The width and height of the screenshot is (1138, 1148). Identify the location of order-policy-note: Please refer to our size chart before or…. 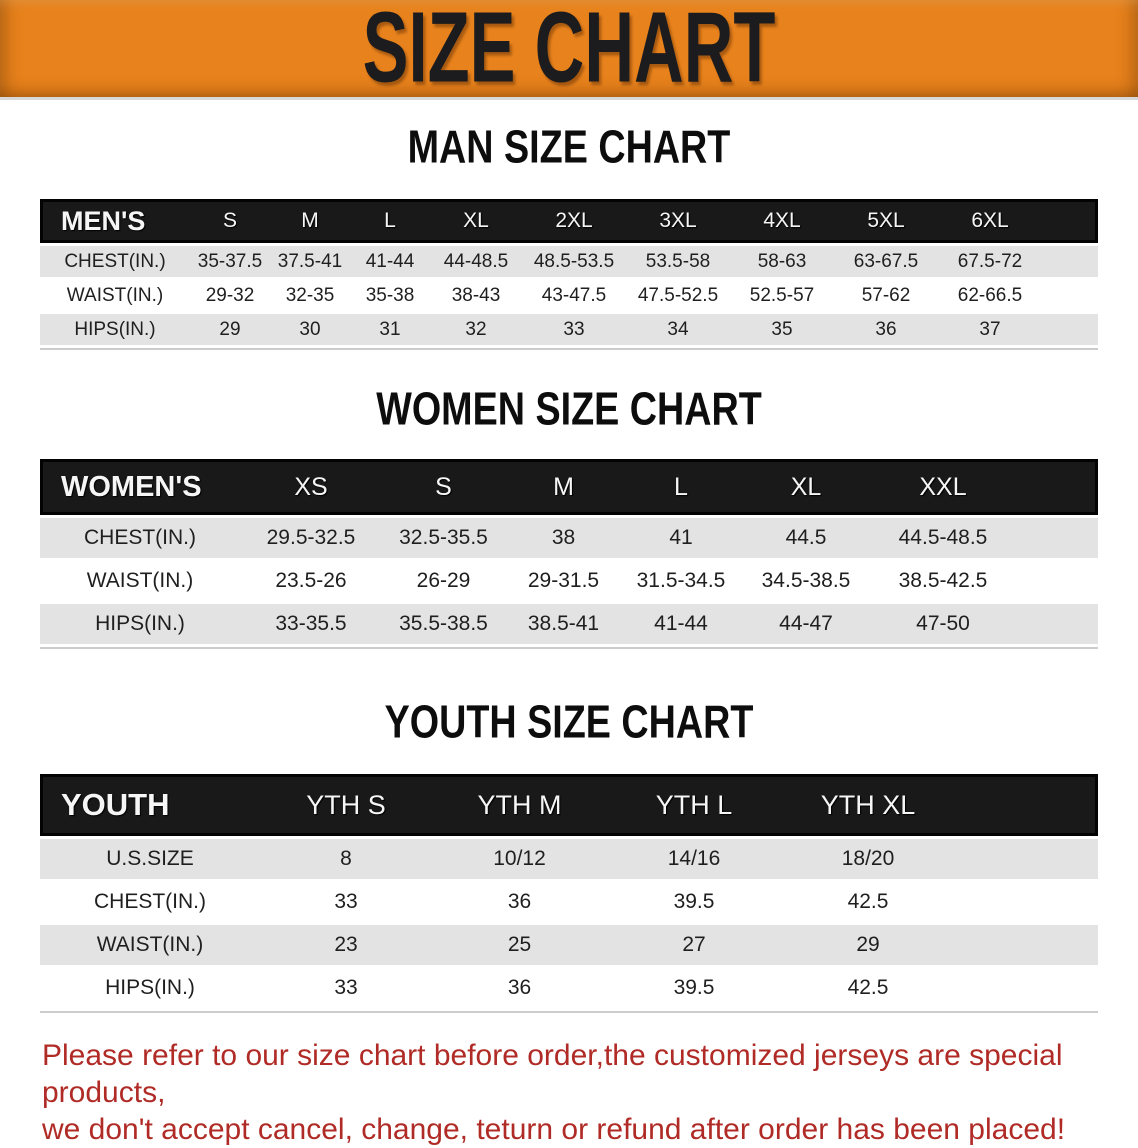
(575, 1092).